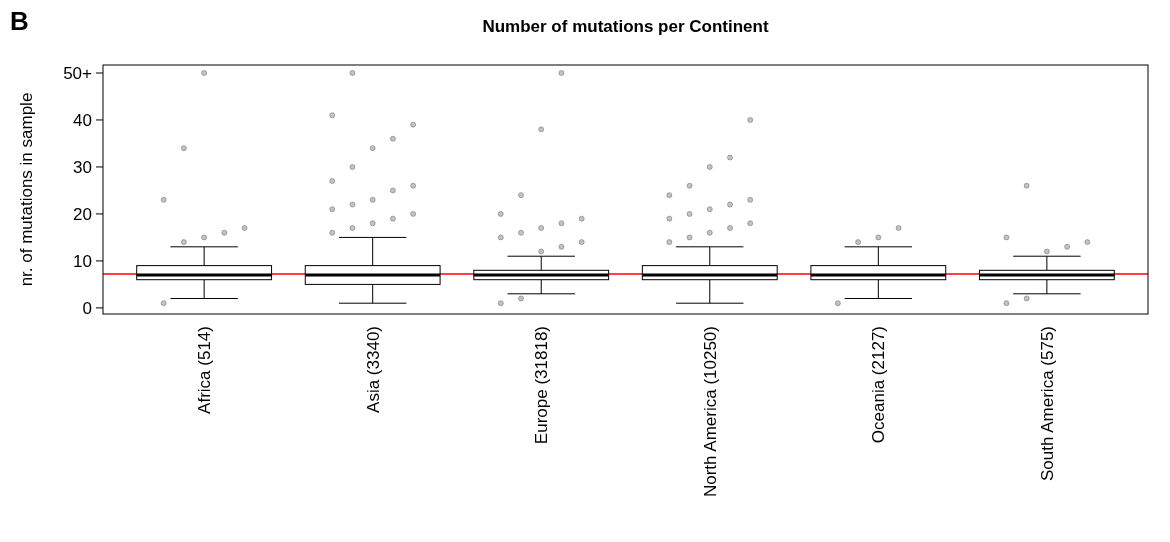  Describe the element at coordinates (87, 308) in the screenshot. I see `y-tick-label: 0` at that location.